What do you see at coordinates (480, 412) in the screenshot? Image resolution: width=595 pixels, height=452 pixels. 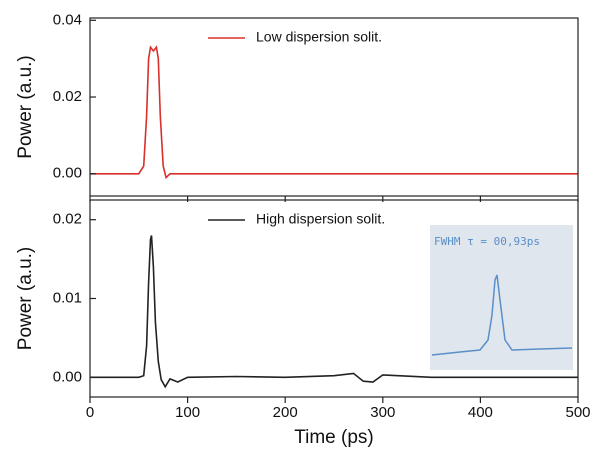 I see `x-tick-label: 400` at bounding box center [480, 412].